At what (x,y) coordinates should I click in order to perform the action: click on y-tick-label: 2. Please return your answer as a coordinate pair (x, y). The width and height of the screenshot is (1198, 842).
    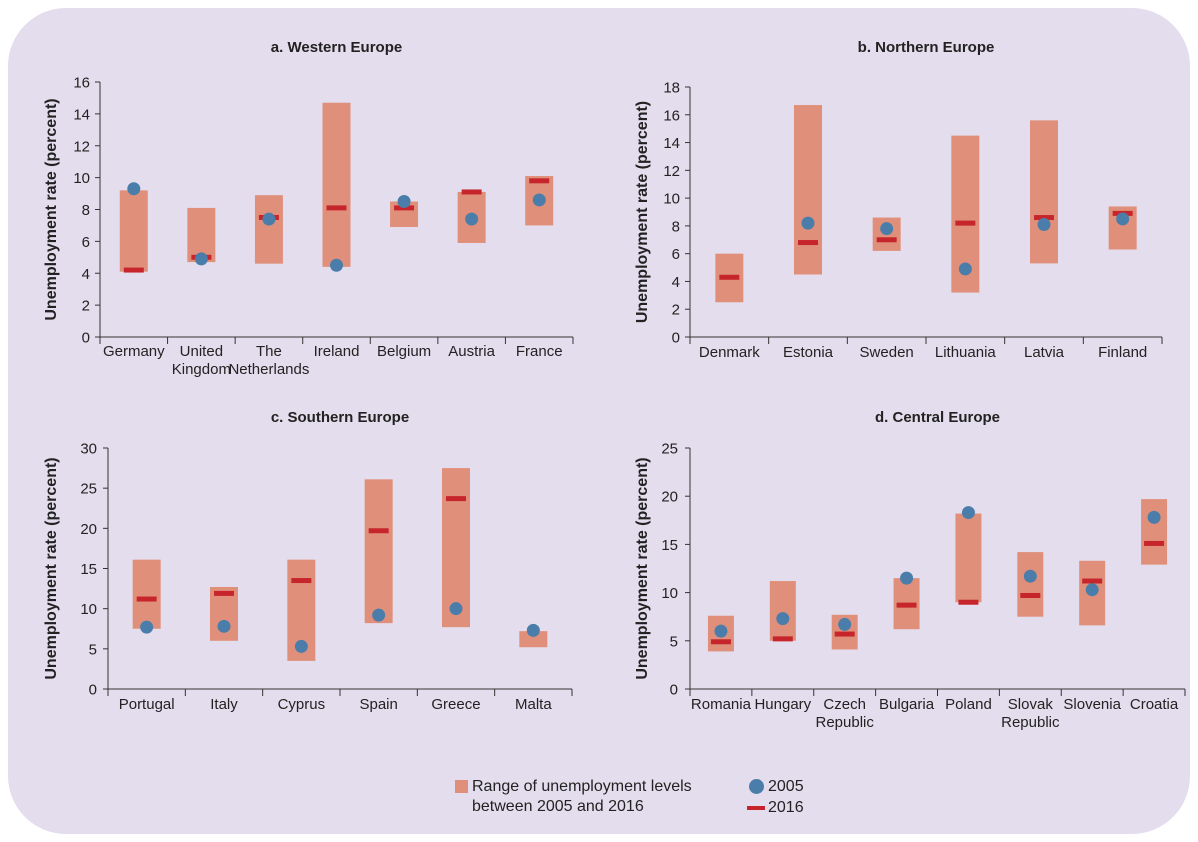
    Looking at the image, I should click on (86, 306).